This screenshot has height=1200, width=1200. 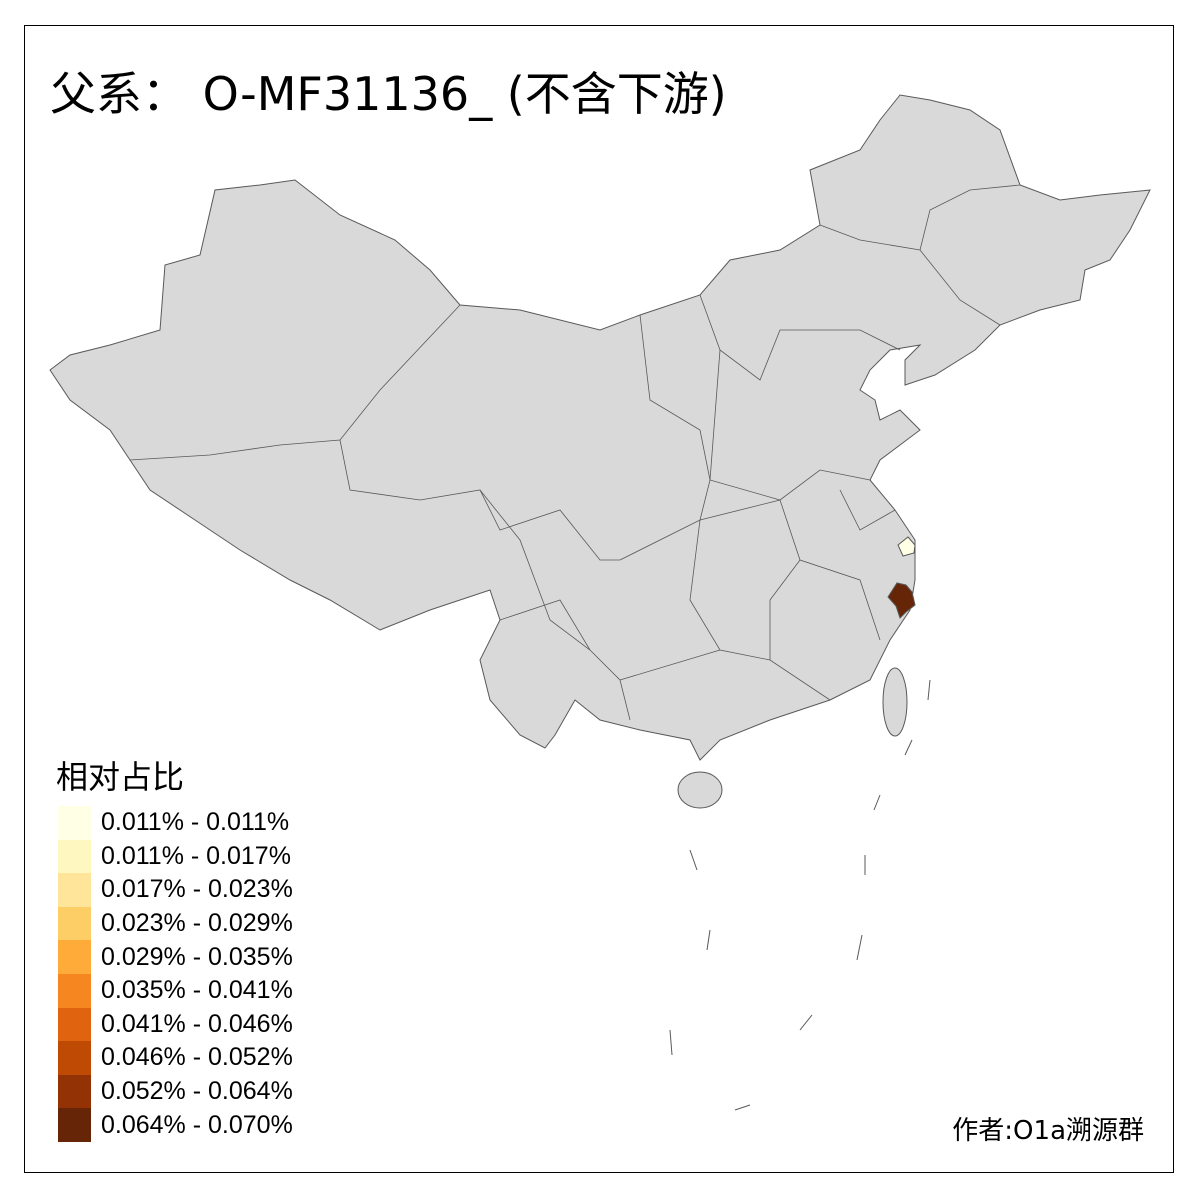 I want to click on region-shanghai, so click(x=906, y=546).